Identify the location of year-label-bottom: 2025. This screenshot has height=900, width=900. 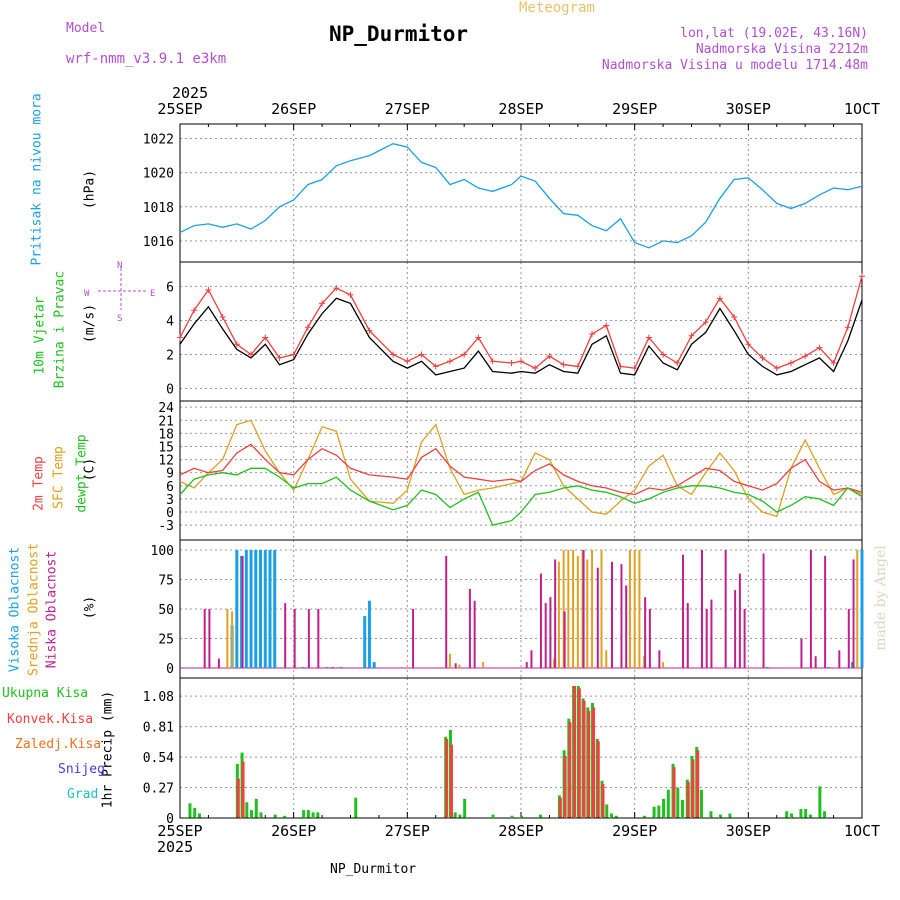
(175, 847).